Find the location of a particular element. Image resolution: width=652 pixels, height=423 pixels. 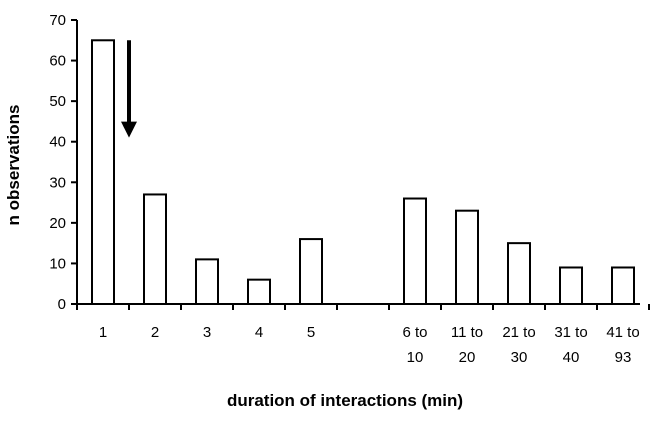

y-tick-label: 70 is located at coordinates (57, 20).